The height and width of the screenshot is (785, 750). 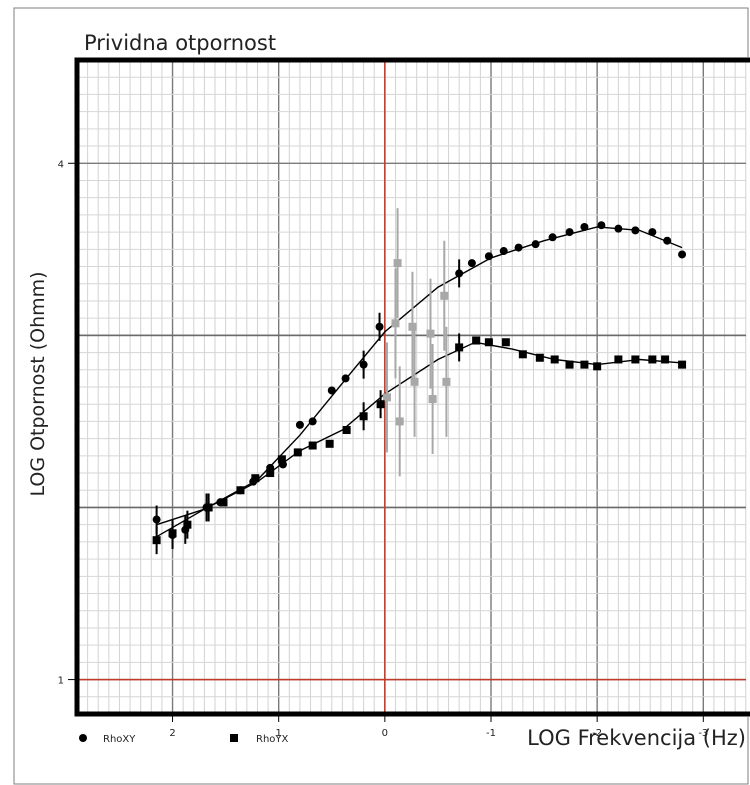 What do you see at coordinates (279, 733) in the screenshot?
I see `x-tick-label: 1` at bounding box center [279, 733].